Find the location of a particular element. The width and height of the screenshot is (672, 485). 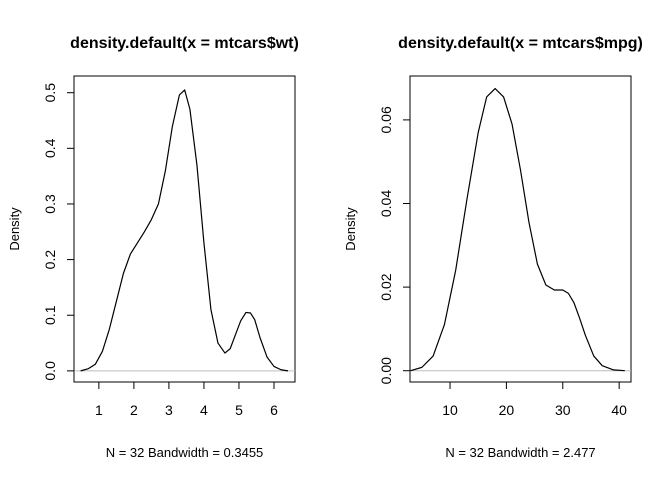

panel-wt-y-tick-label: 0.0 is located at coordinates (50, 371).